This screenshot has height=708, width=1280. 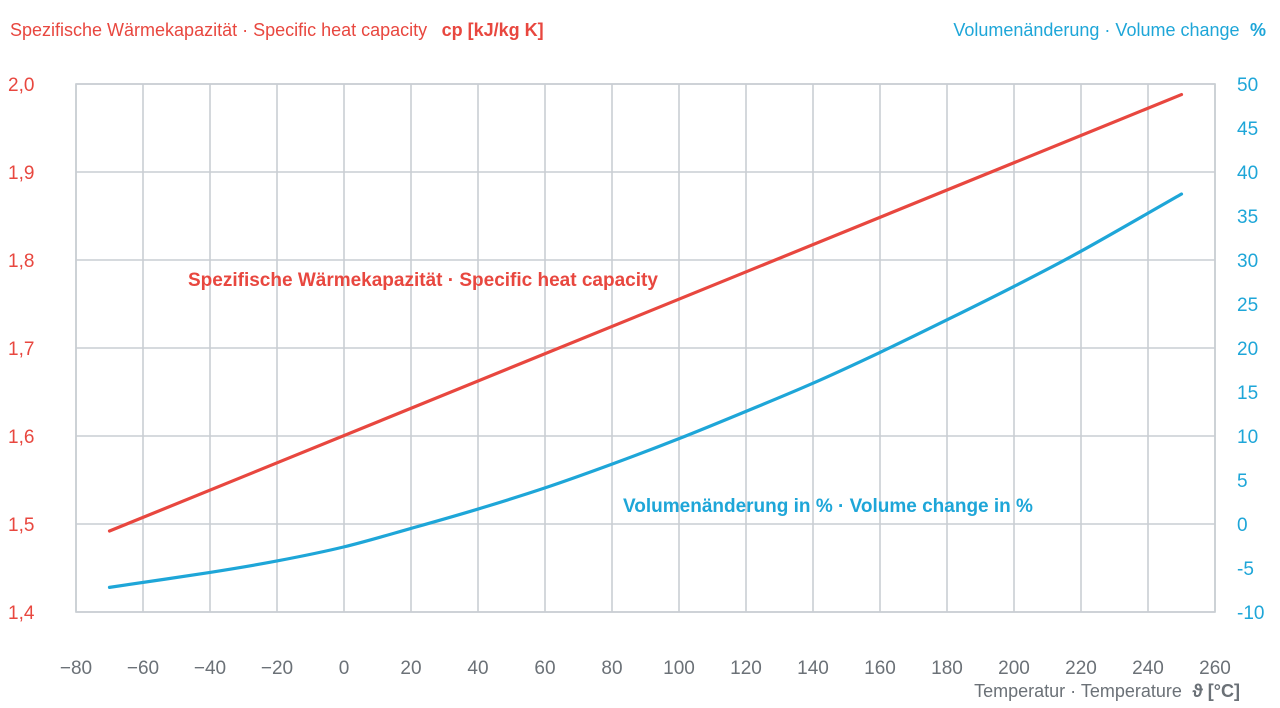 I want to click on x-tick-label: 20, so click(x=410, y=668).